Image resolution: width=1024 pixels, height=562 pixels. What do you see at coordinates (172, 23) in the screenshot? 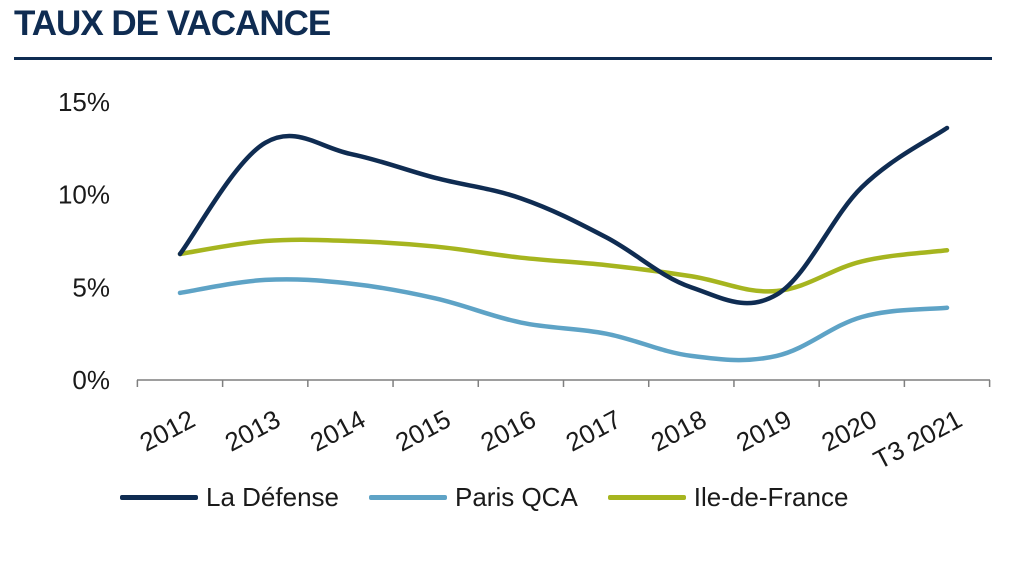
I see `chart-title: TAUX DE VACANCE` at bounding box center [172, 23].